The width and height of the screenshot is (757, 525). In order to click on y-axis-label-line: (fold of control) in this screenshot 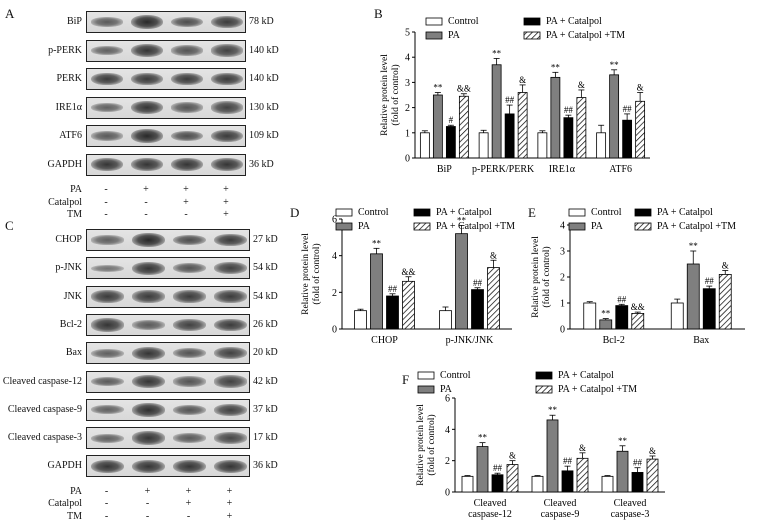, I will do `click(431, 444)`.